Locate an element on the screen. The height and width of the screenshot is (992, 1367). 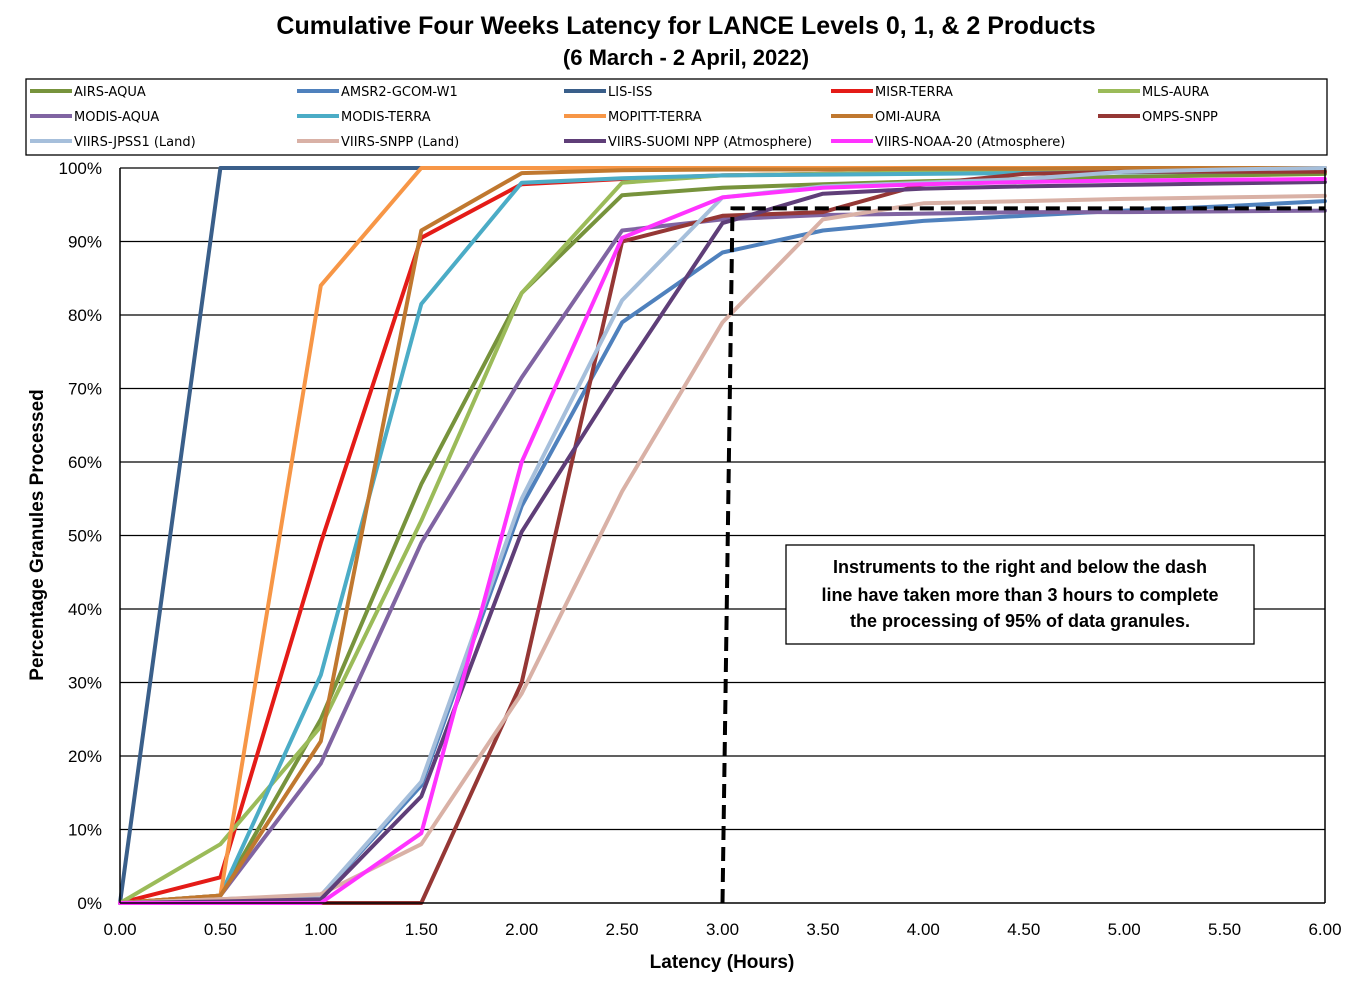
y-tick-label: 90% is located at coordinates (85, 242).